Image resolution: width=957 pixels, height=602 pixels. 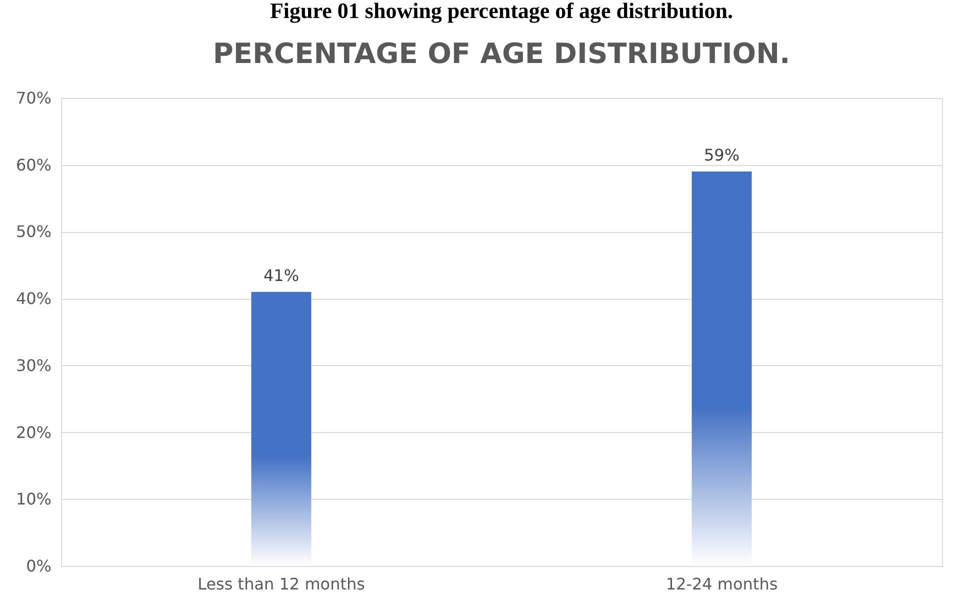 What do you see at coordinates (34, 432) in the screenshot?
I see `y-tick-label: 20%` at bounding box center [34, 432].